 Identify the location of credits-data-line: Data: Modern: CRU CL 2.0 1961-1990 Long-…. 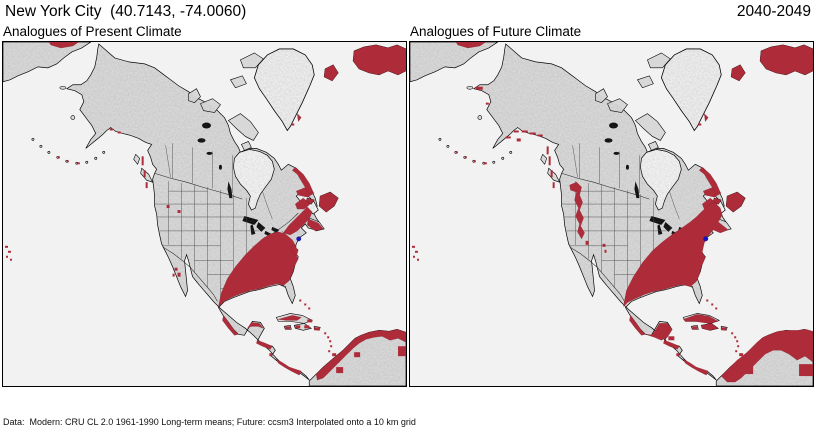
(209, 421).